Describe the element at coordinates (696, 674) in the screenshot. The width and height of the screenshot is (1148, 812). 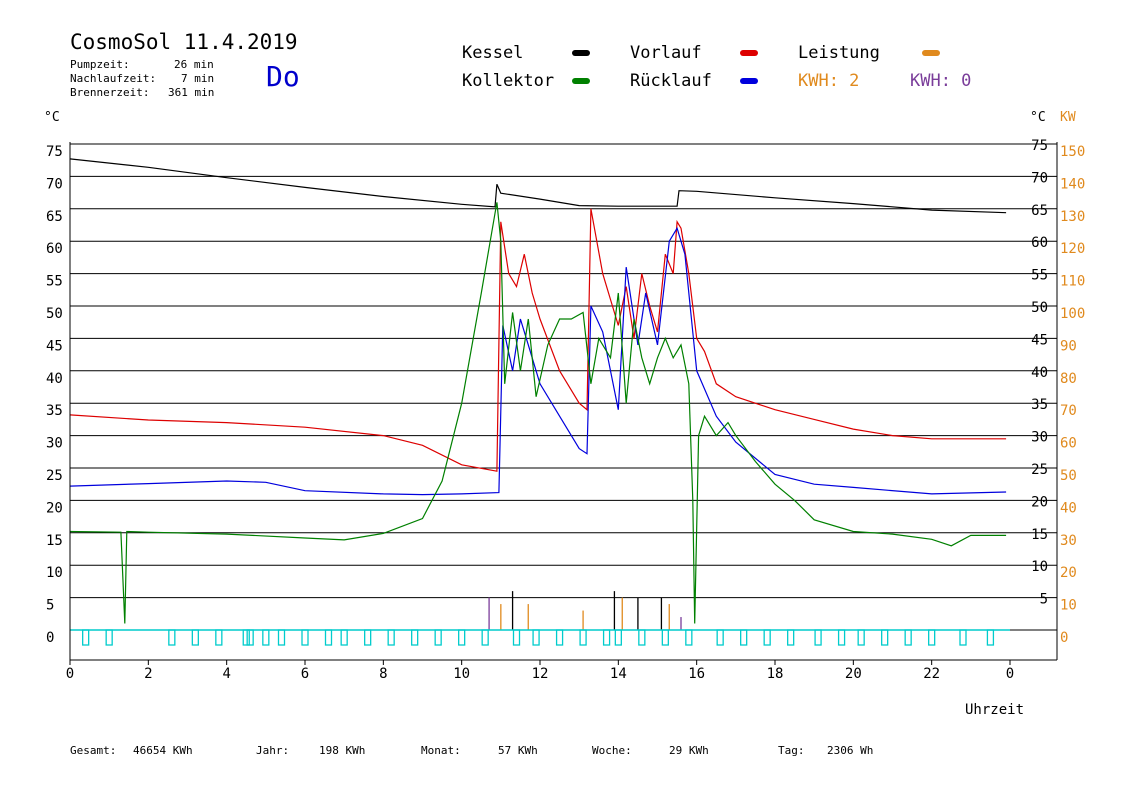
I see `x-tick-label: 16` at that location.